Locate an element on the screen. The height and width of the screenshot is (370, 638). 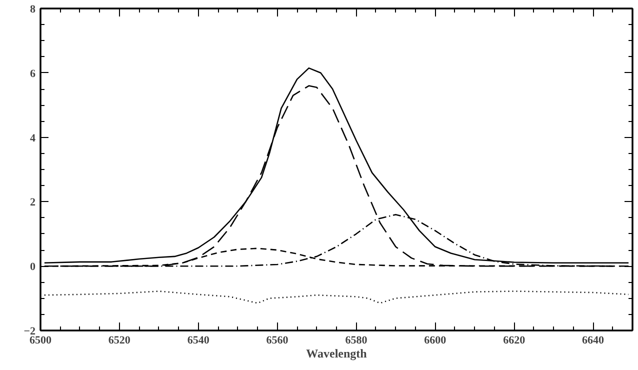
y-tick-label: −2 is located at coordinates (30, 332).